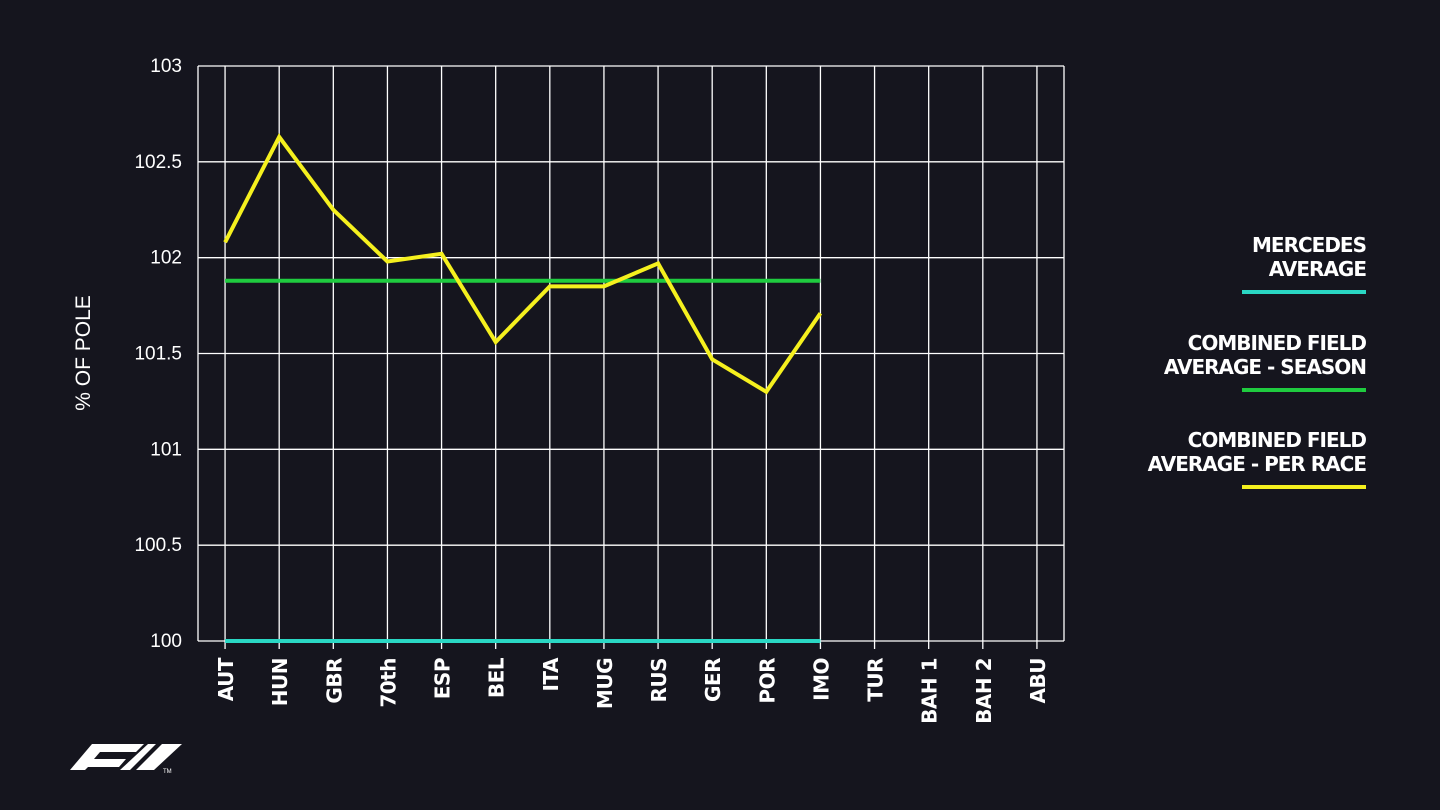  I want to click on legend-label: MERCEDES AVERAGE, so click(1309, 257).